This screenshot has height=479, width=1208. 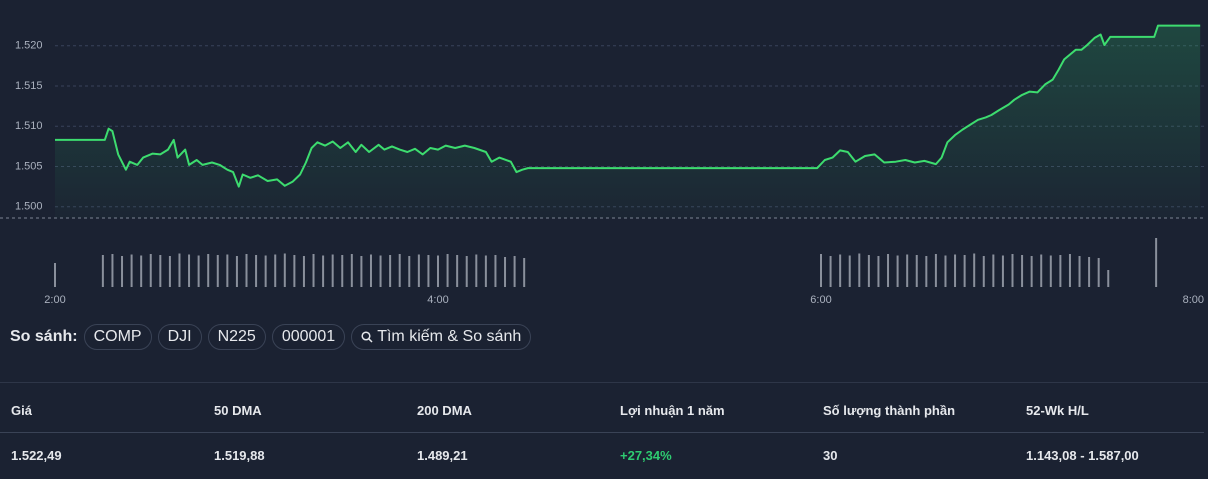 What do you see at coordinates (889, 410) in the screenshot?
I see `stat-header: Số lượng thành phần` at bounding box center [889, 410].